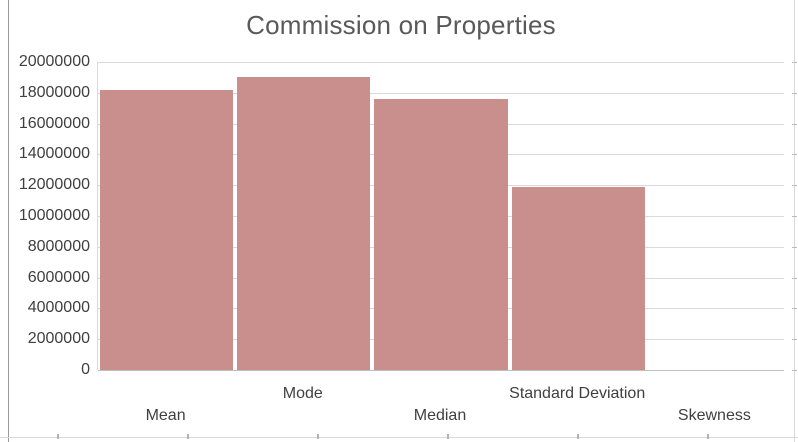 Image resolution: width=798 pixels, height=442 pixels. What do you see at coordinates (577, 393) in the screenshot?
I see `category-label-standard-deviation: Standard Deviation` at bounding box center [577, 393].